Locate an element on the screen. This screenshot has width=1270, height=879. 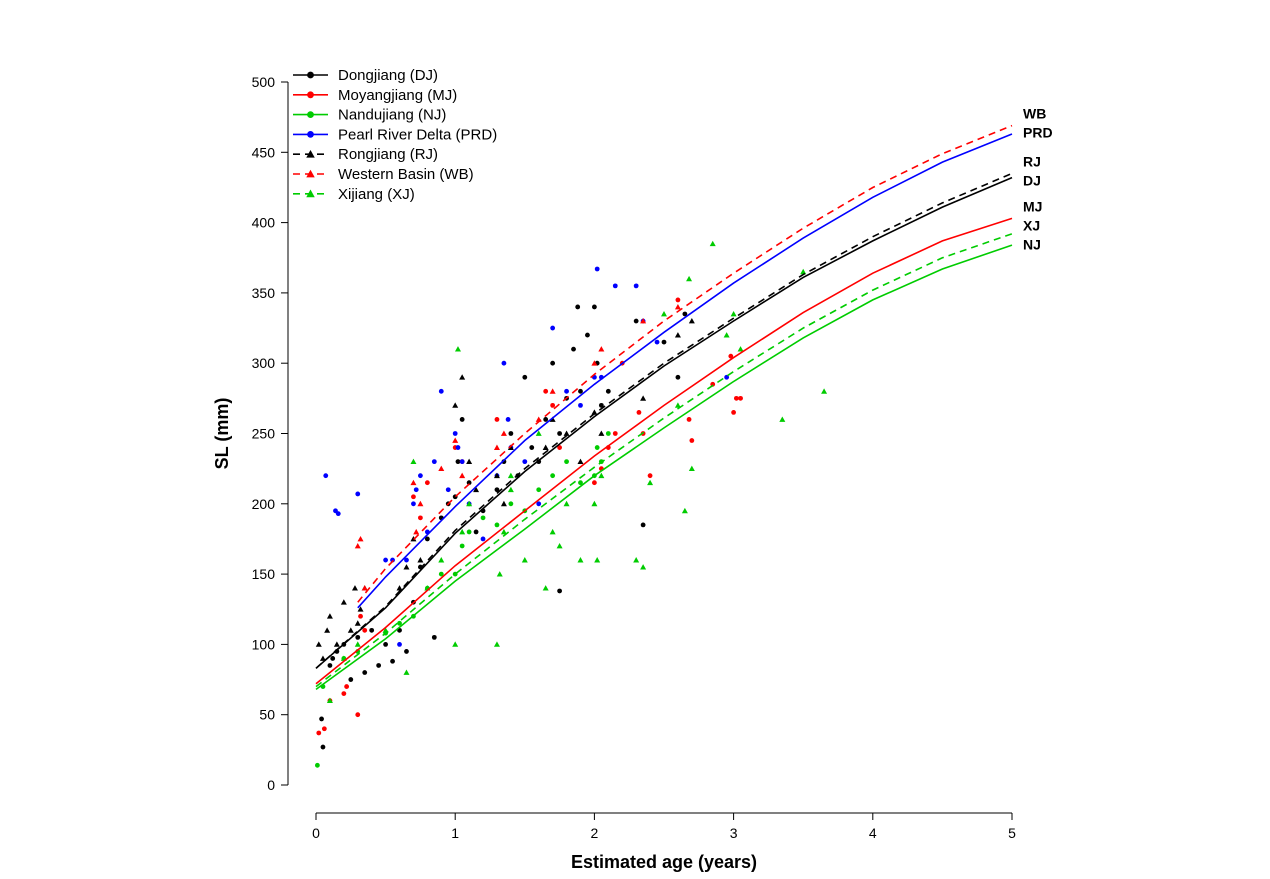
y-tick-label: 350 is located at coordinates (264, 293).